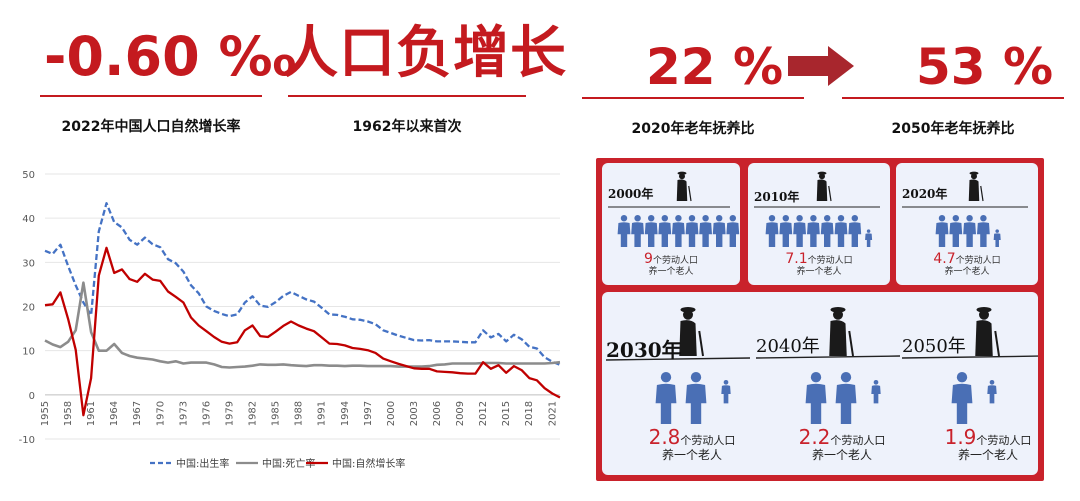  I want to click on x-tick-label: 1970, so click(160, 413).